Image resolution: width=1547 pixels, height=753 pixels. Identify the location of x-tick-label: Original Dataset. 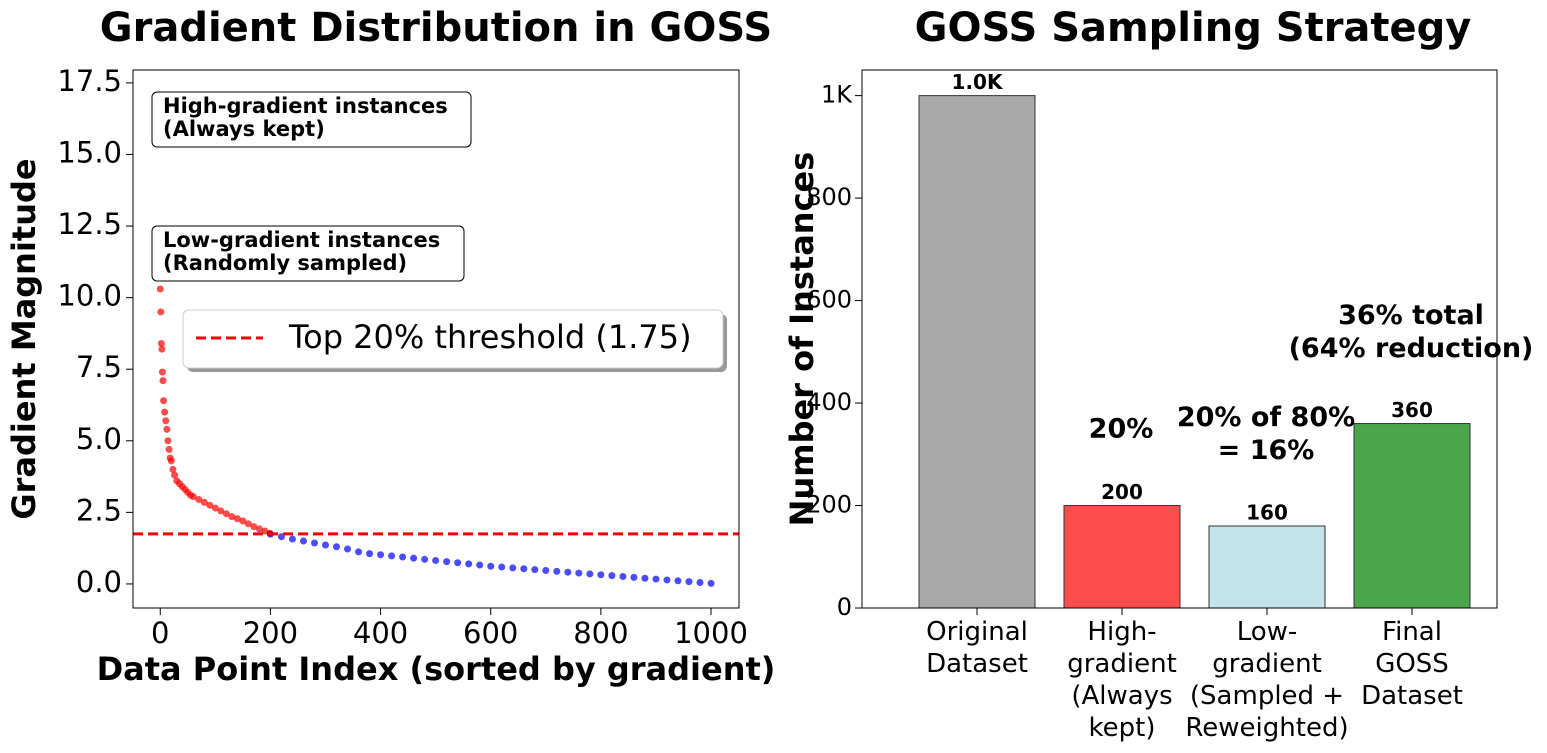
(977, 648).